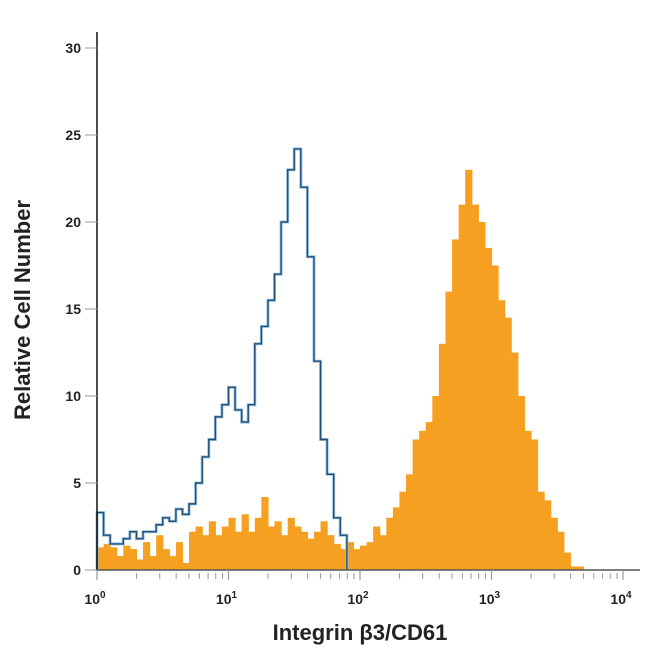  Describe the element at coordinates (621, 598) in the screenshot. I see `x-tick-label: 10⁴` at that location.